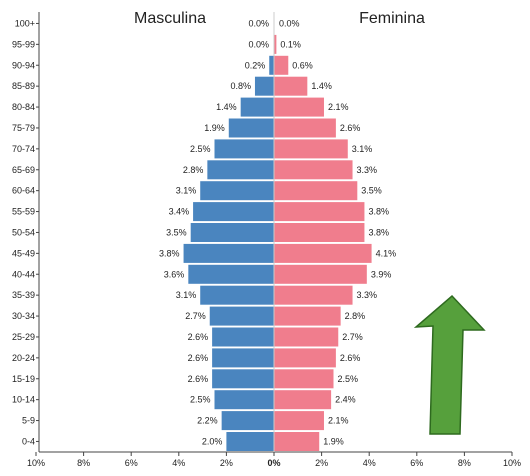 The height and width of the screenshot is (476, 530). I want to click on female-label-75-79: 2.6%, so click(350, 128).